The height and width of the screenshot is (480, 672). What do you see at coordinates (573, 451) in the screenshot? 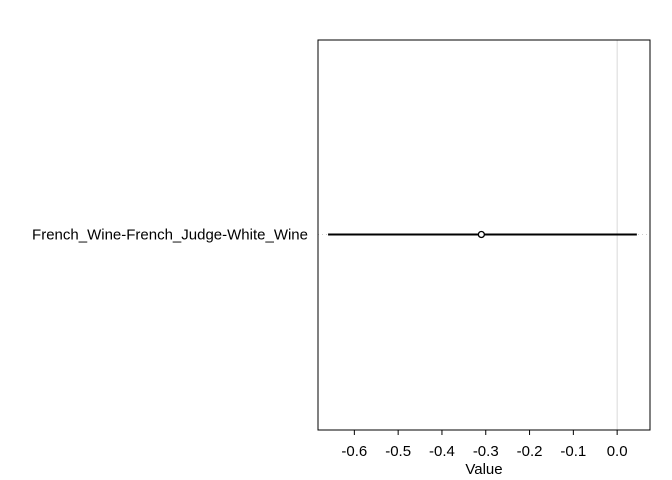
I see `x-tick-label: -0.1` at bounding box center [573, 451].